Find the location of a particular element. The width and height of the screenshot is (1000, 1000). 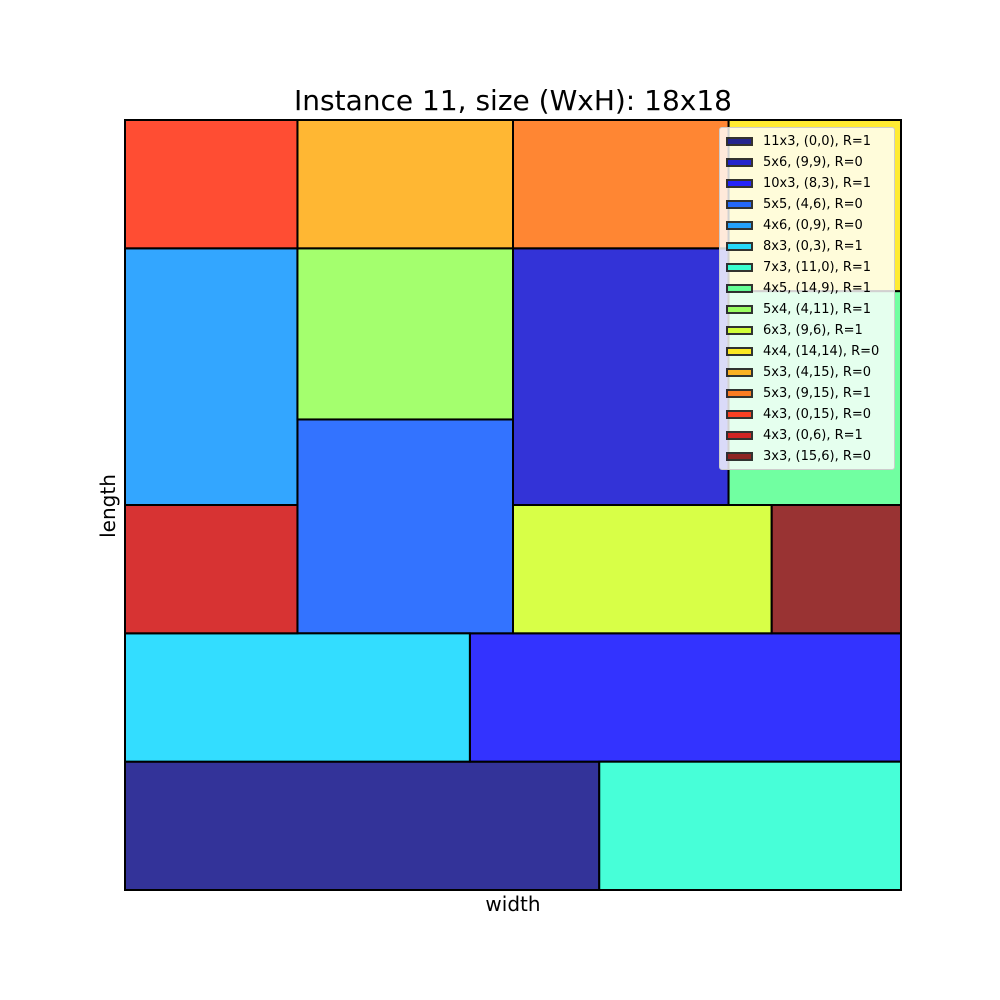

legend-label: 5x4, (4,11), R=1 is located at coordinates (817, 309).